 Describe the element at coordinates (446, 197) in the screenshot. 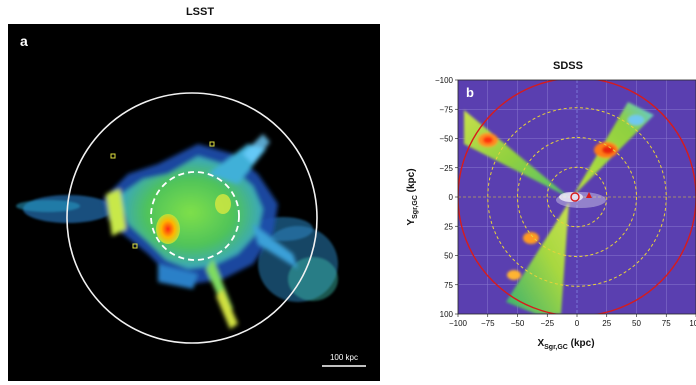

I see `y-tick-labels: −100 −75 −50 −25 0 25 50 75 100` at that location.